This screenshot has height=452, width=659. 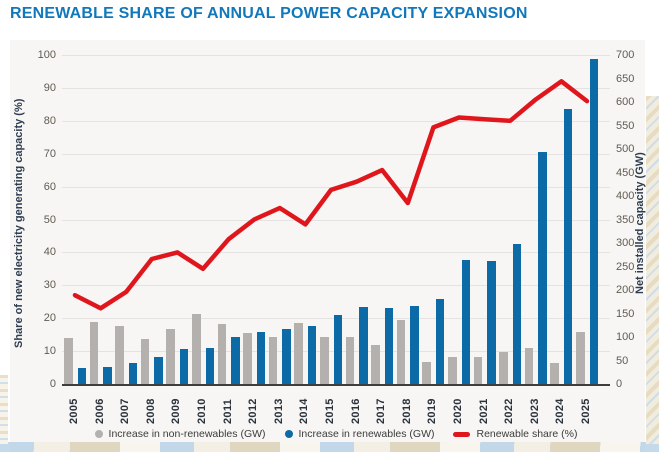 I want to click on bar-renewables-2012, so click(x=261, y=358).